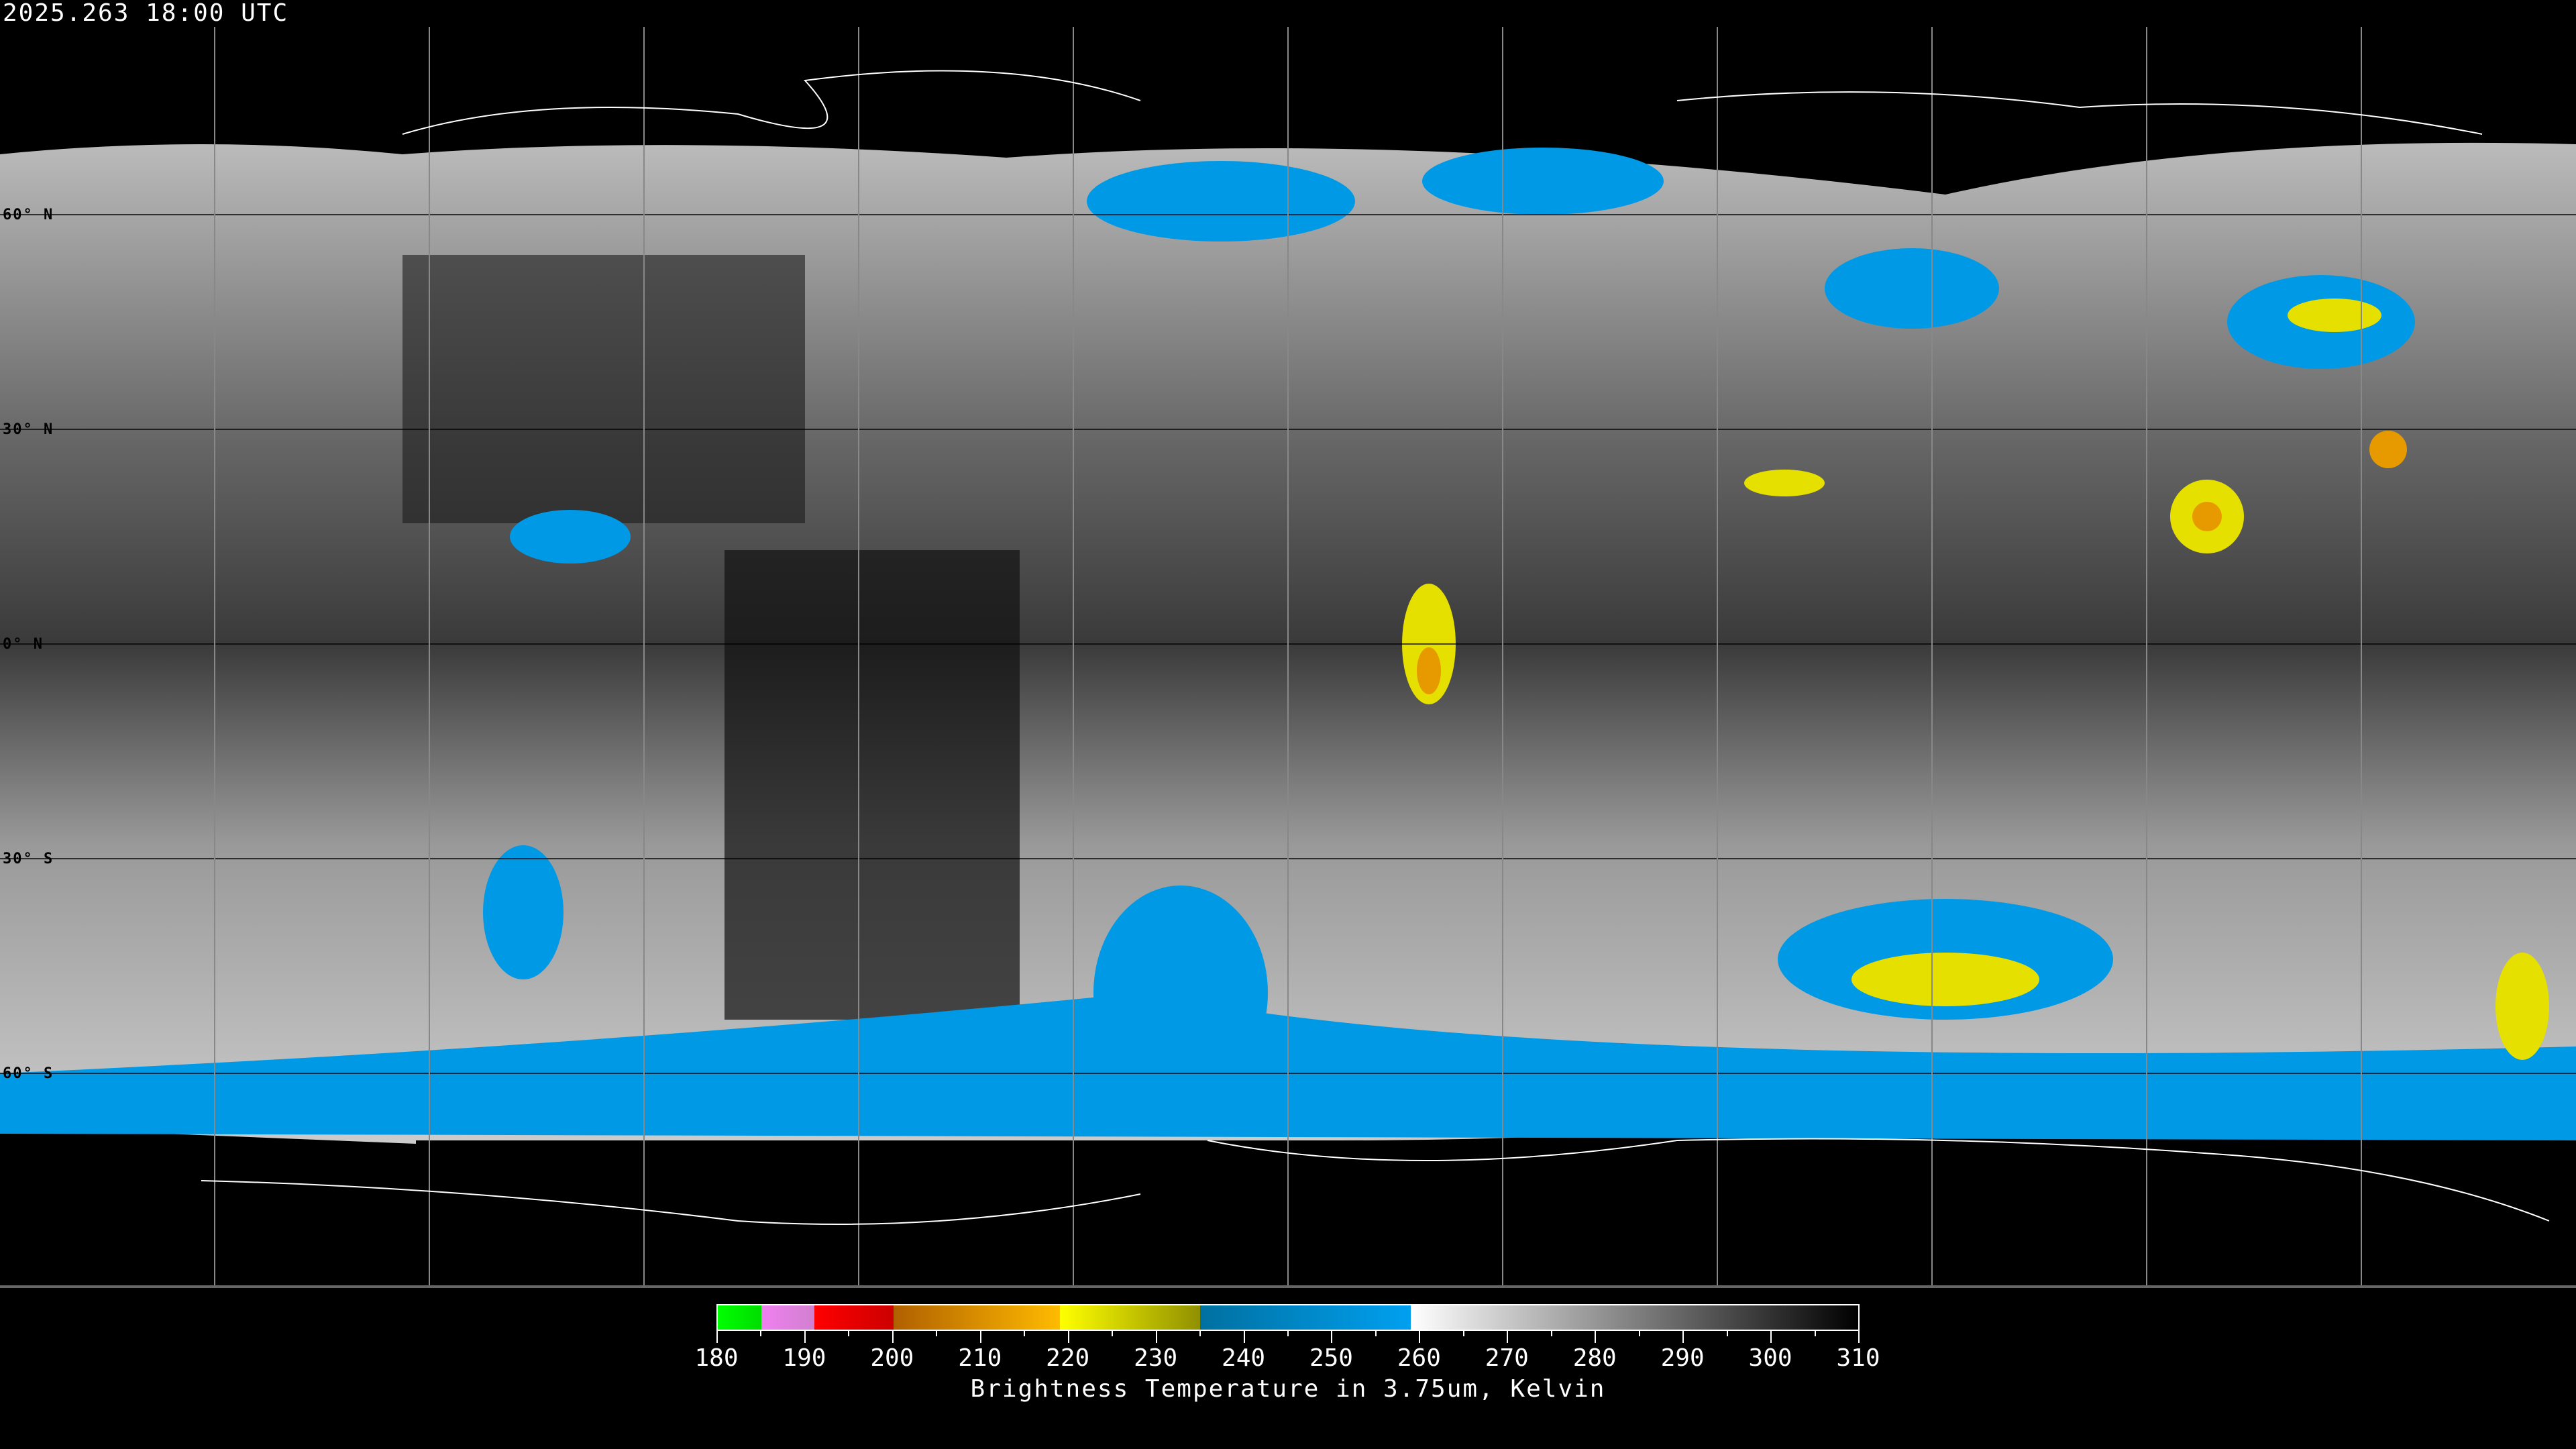 This screenshot has height=1449, width=2576. What do you see at coordinates (1331, 1358) in the screenshot?
I see `colorbar-tick-label: 250` at bounding box center [1331, 1358].